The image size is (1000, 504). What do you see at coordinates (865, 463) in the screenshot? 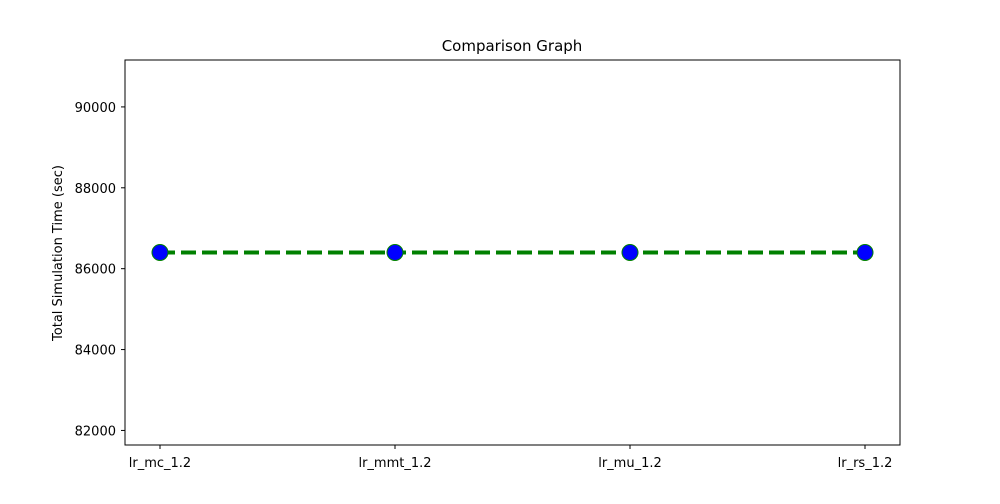
I see `x-tick-label: lr_rs_1.2` at bounding box center [865, 463].